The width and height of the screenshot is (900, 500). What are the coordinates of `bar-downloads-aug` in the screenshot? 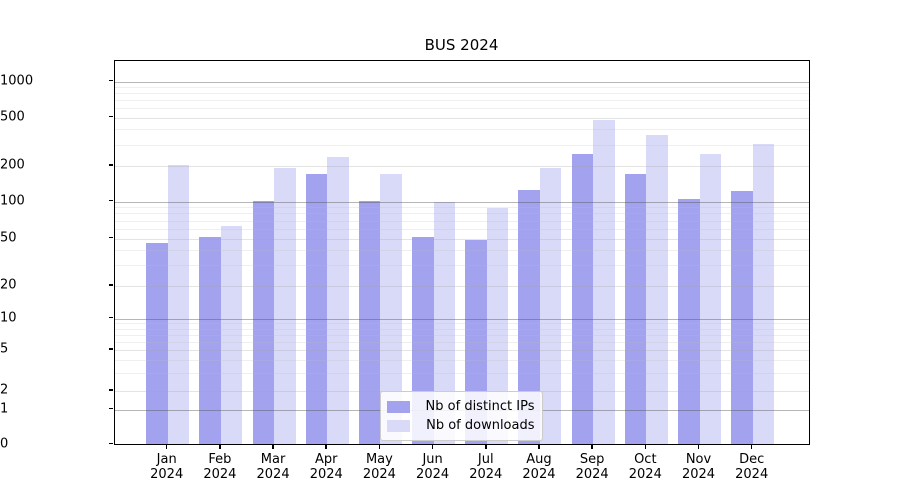 It's located at (550, 306).